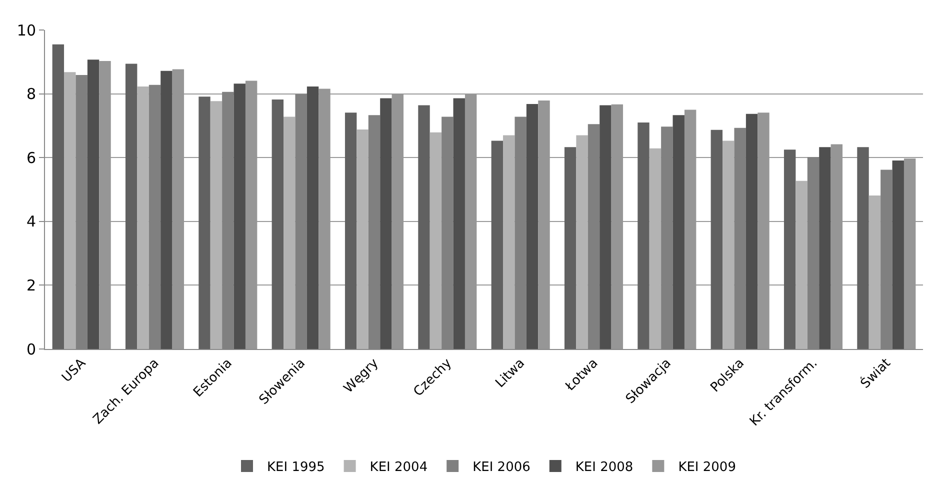 The height and width of the screenshot is (493, 935). What do you see at coordinates (604, 468) in the screenshot?
I see `legend-label: KEI 2008` at bounding box center [604, 468].